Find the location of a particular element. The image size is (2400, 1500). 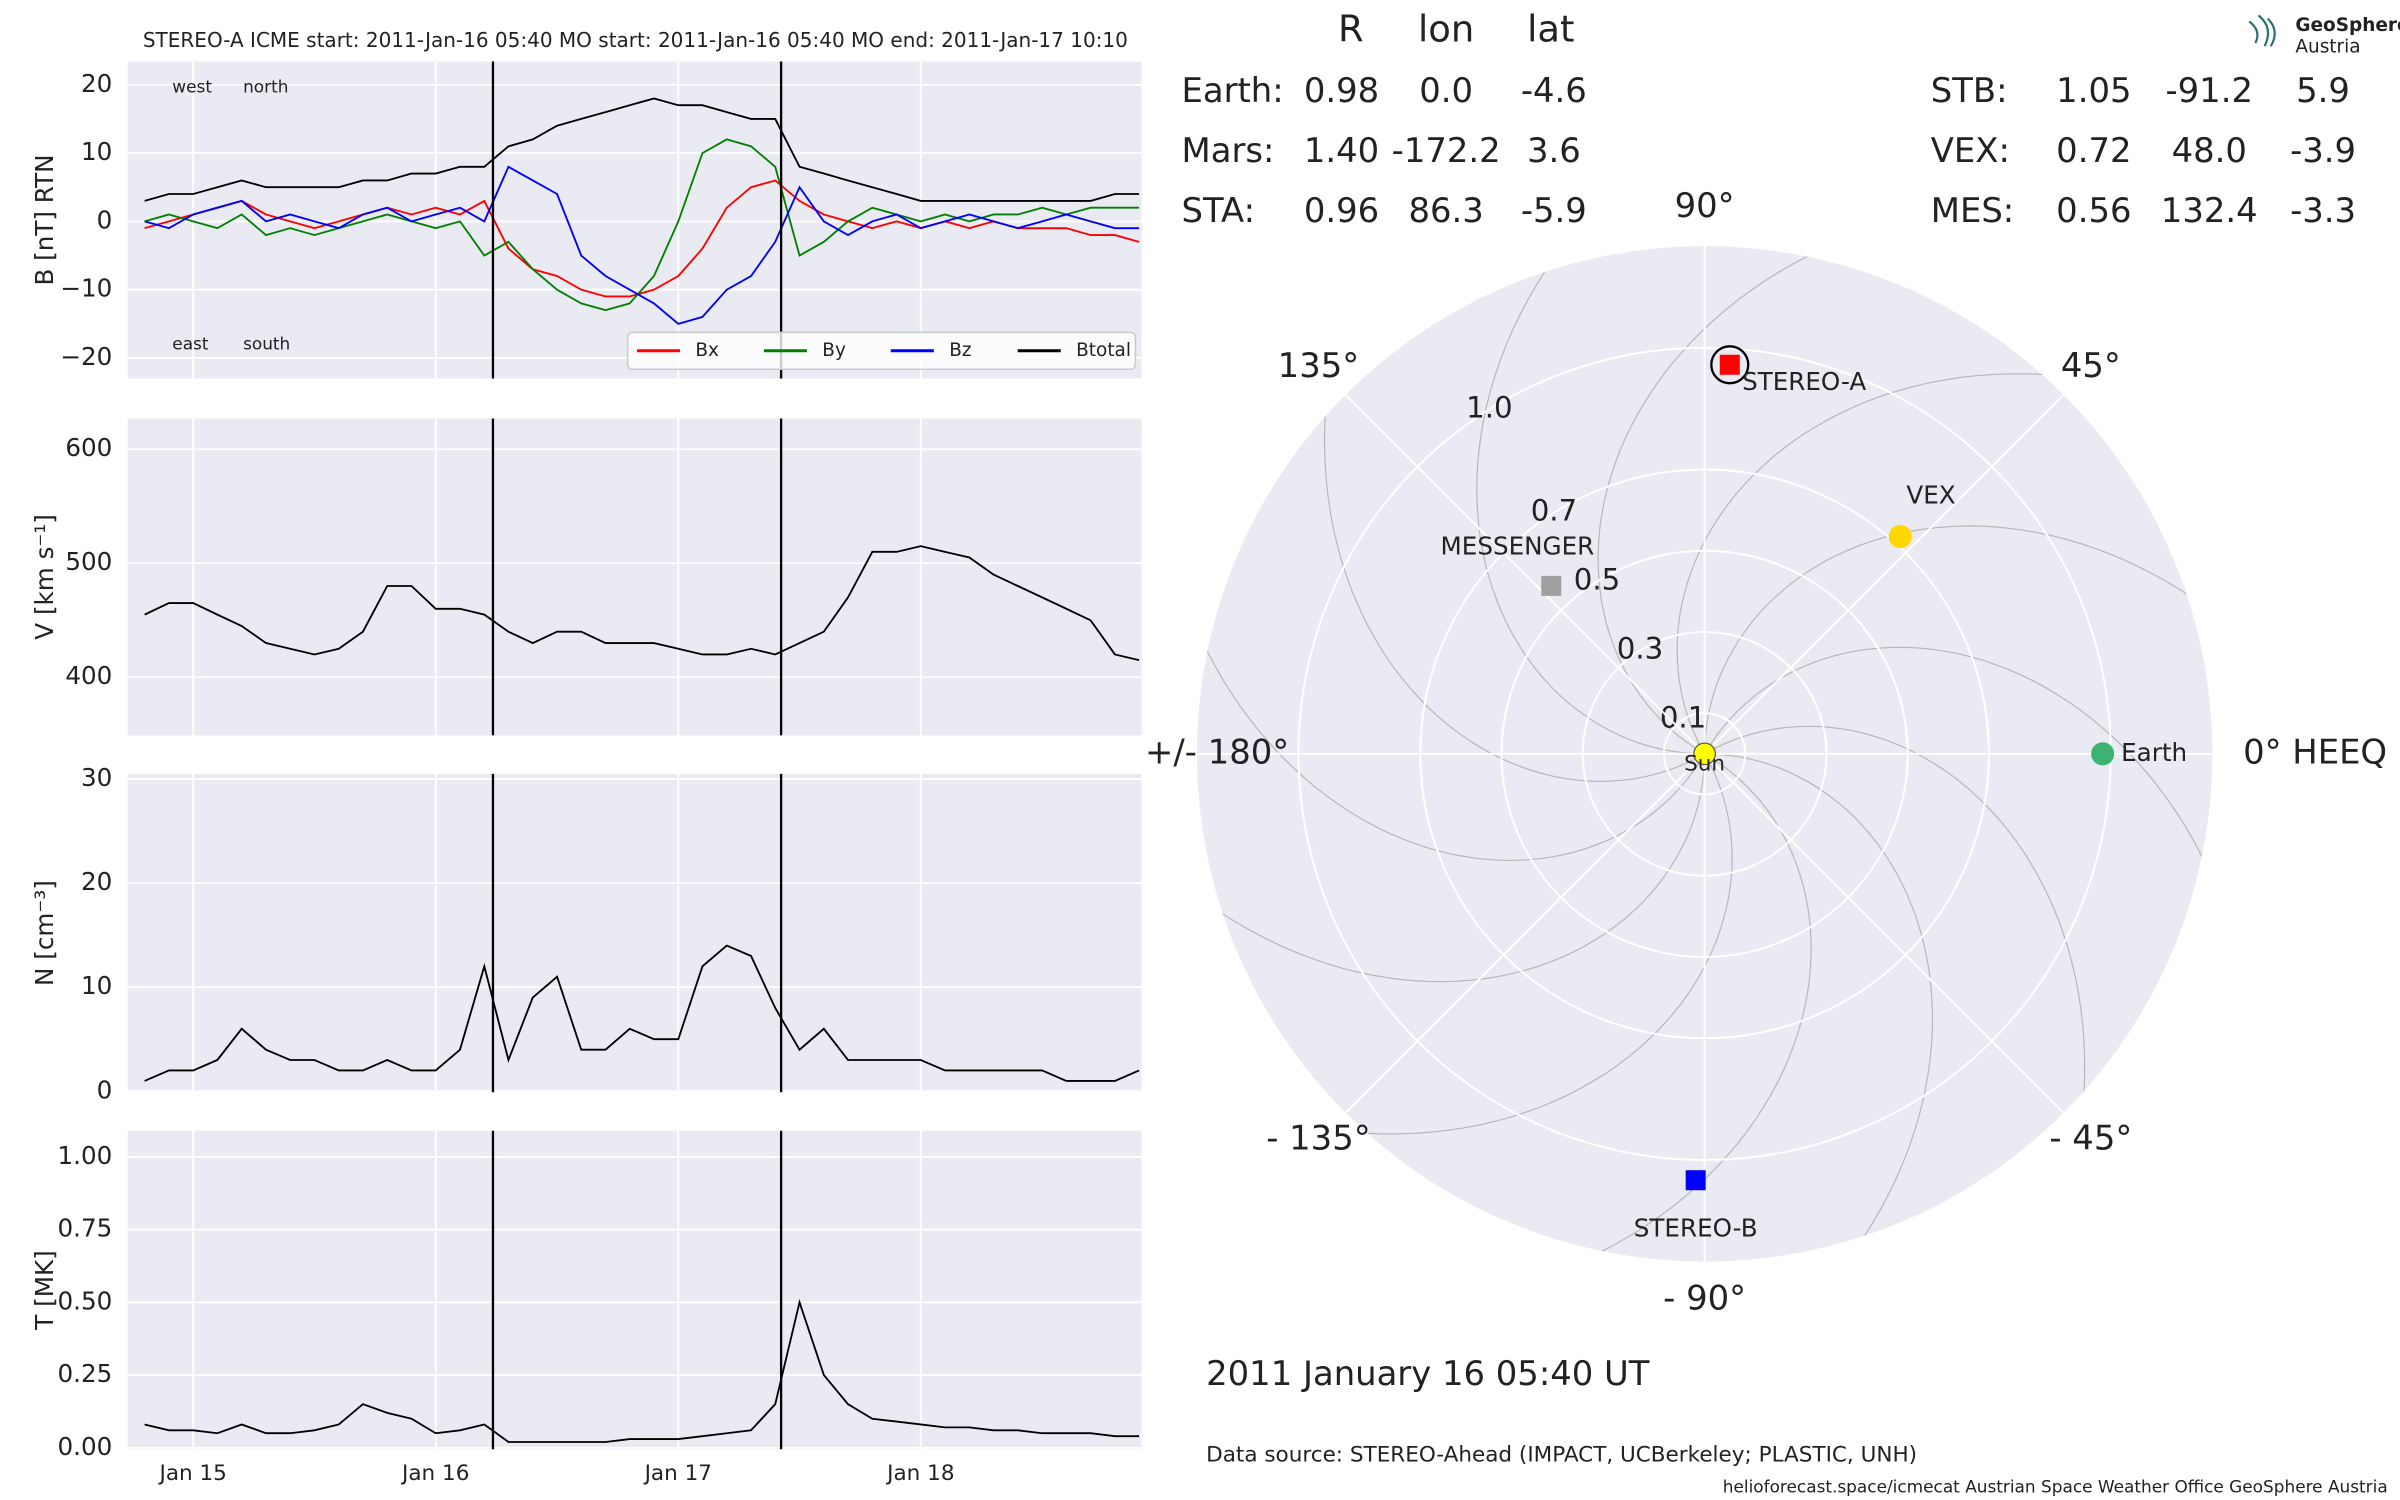

theta-tick-label: - 45° is located at coordinates (2090, 1138).